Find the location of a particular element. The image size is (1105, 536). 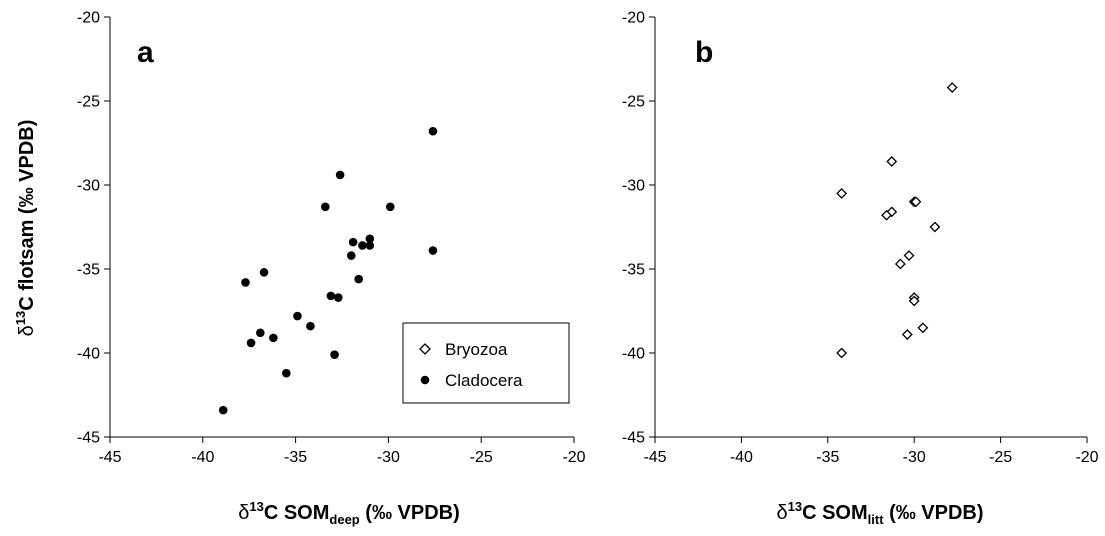

panel-b-y-tick-label: -30 is located at coordinates (633, 186).